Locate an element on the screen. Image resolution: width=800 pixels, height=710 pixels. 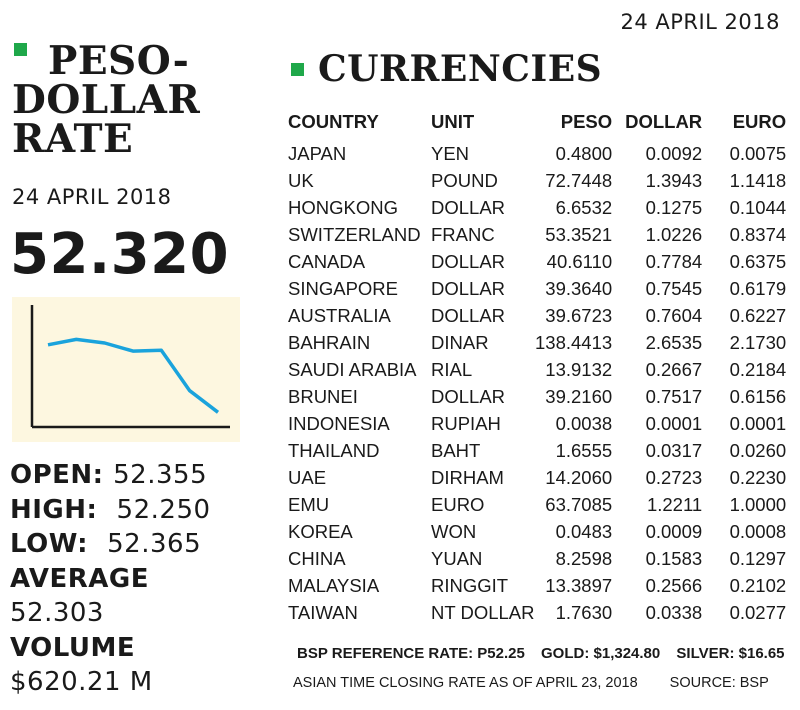
peso-dollar-title: PESO- DOLLAR RATE is located at coordinates (106, 100).